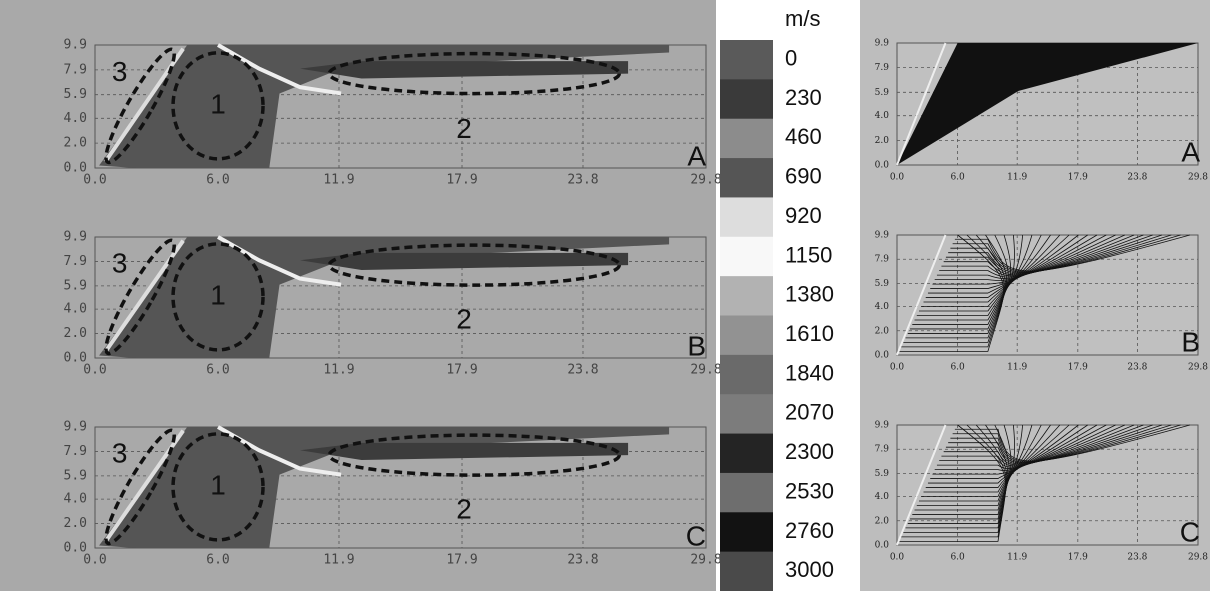 The width and height of the screenshot is (1210, 591). I want to click on colorbar-label: 690, so click(803, 176).